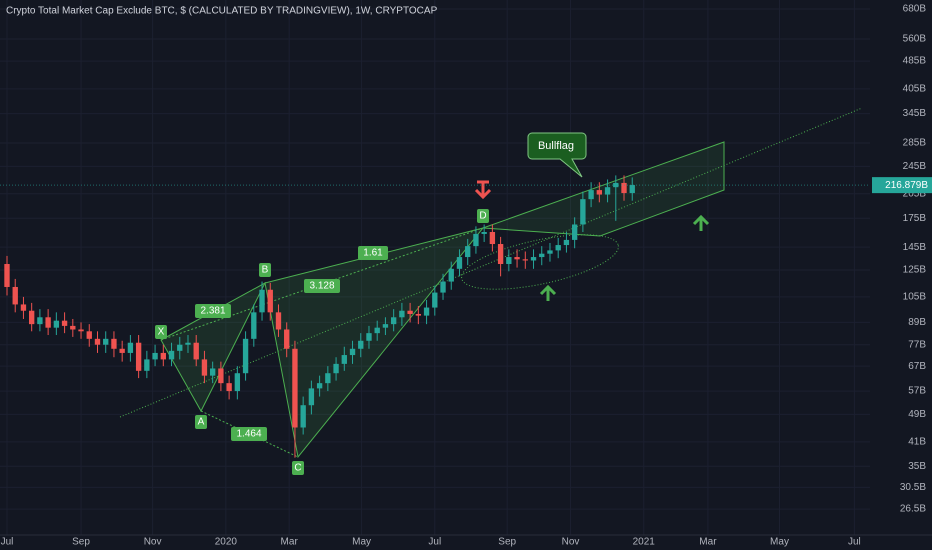 This screenshot has height=550, width=932. I want to click on y-tick-label: 560B, so click(915, 39).